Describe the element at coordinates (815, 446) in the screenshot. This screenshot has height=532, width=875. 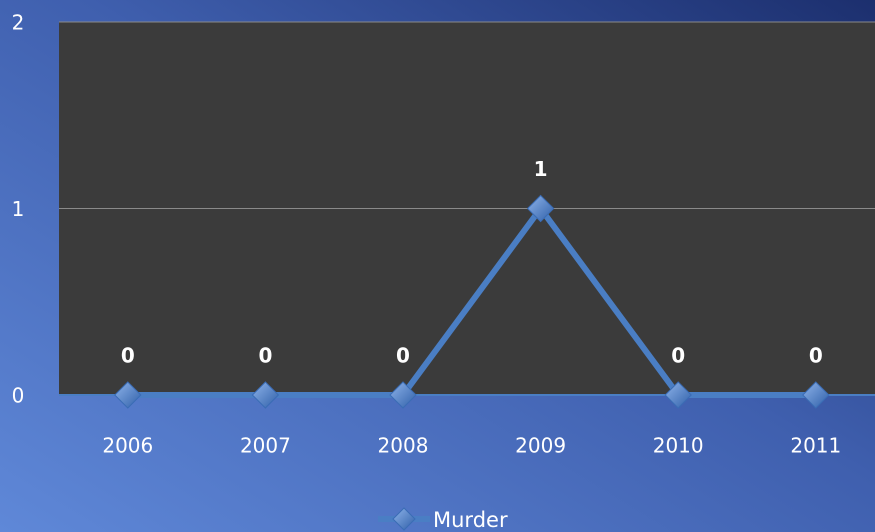
I see `x-tick-label: 2011` at that location.